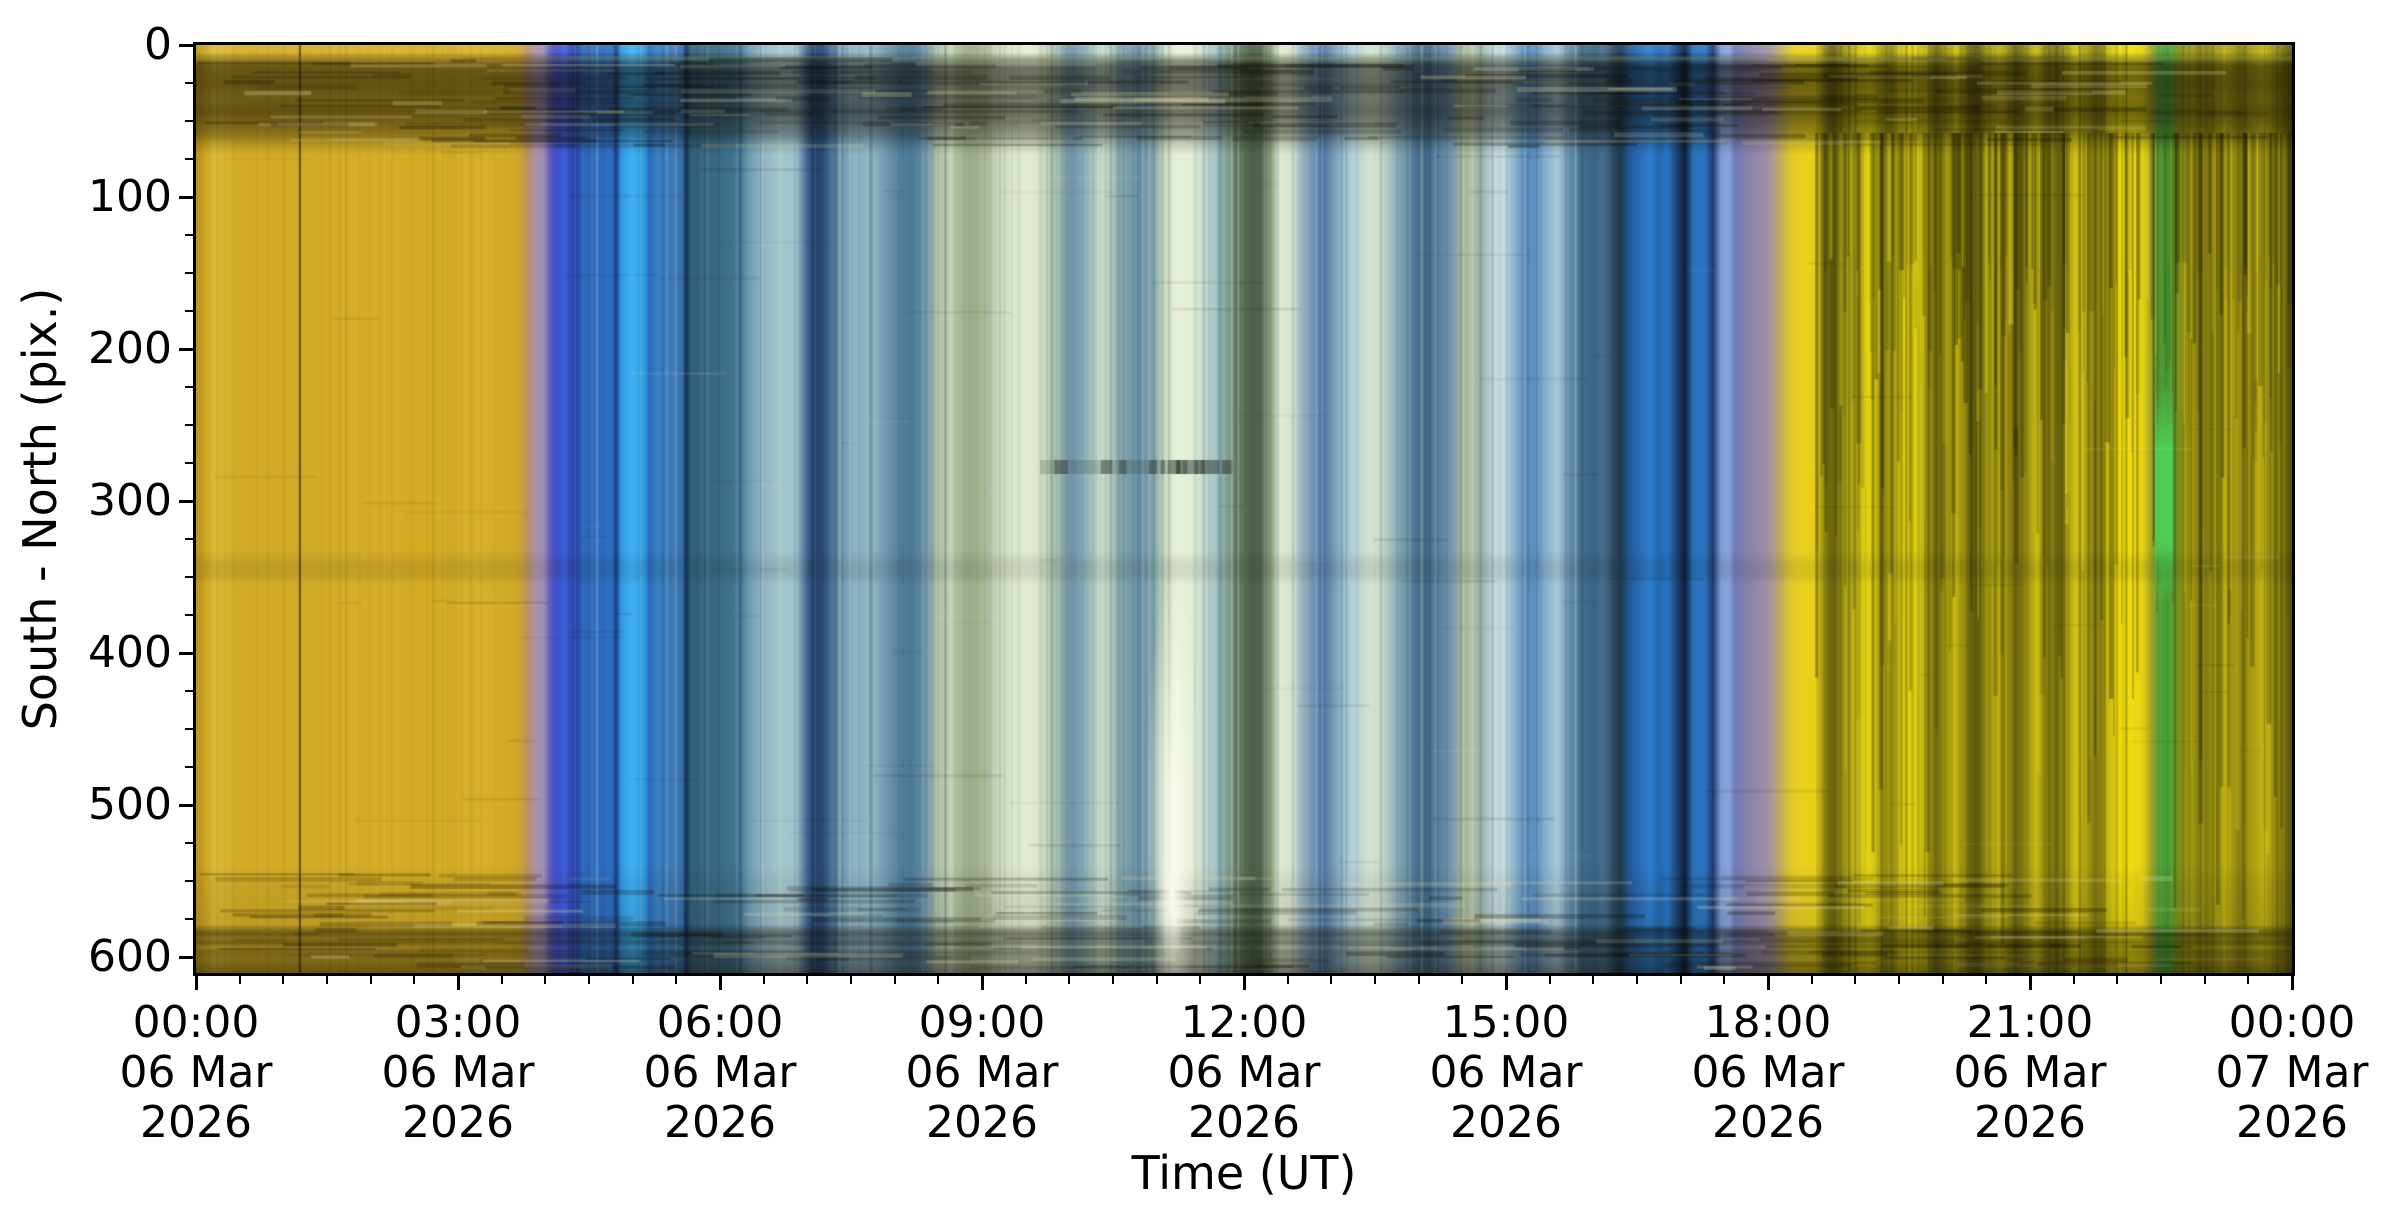 This screenshot has height=1227, width=2392. What do you see at coordinates (2292, 1072) in the screenshot?
I see `x-tick-label: 00:00 07 Mar 2026` at bounding box center [2292, 1072].